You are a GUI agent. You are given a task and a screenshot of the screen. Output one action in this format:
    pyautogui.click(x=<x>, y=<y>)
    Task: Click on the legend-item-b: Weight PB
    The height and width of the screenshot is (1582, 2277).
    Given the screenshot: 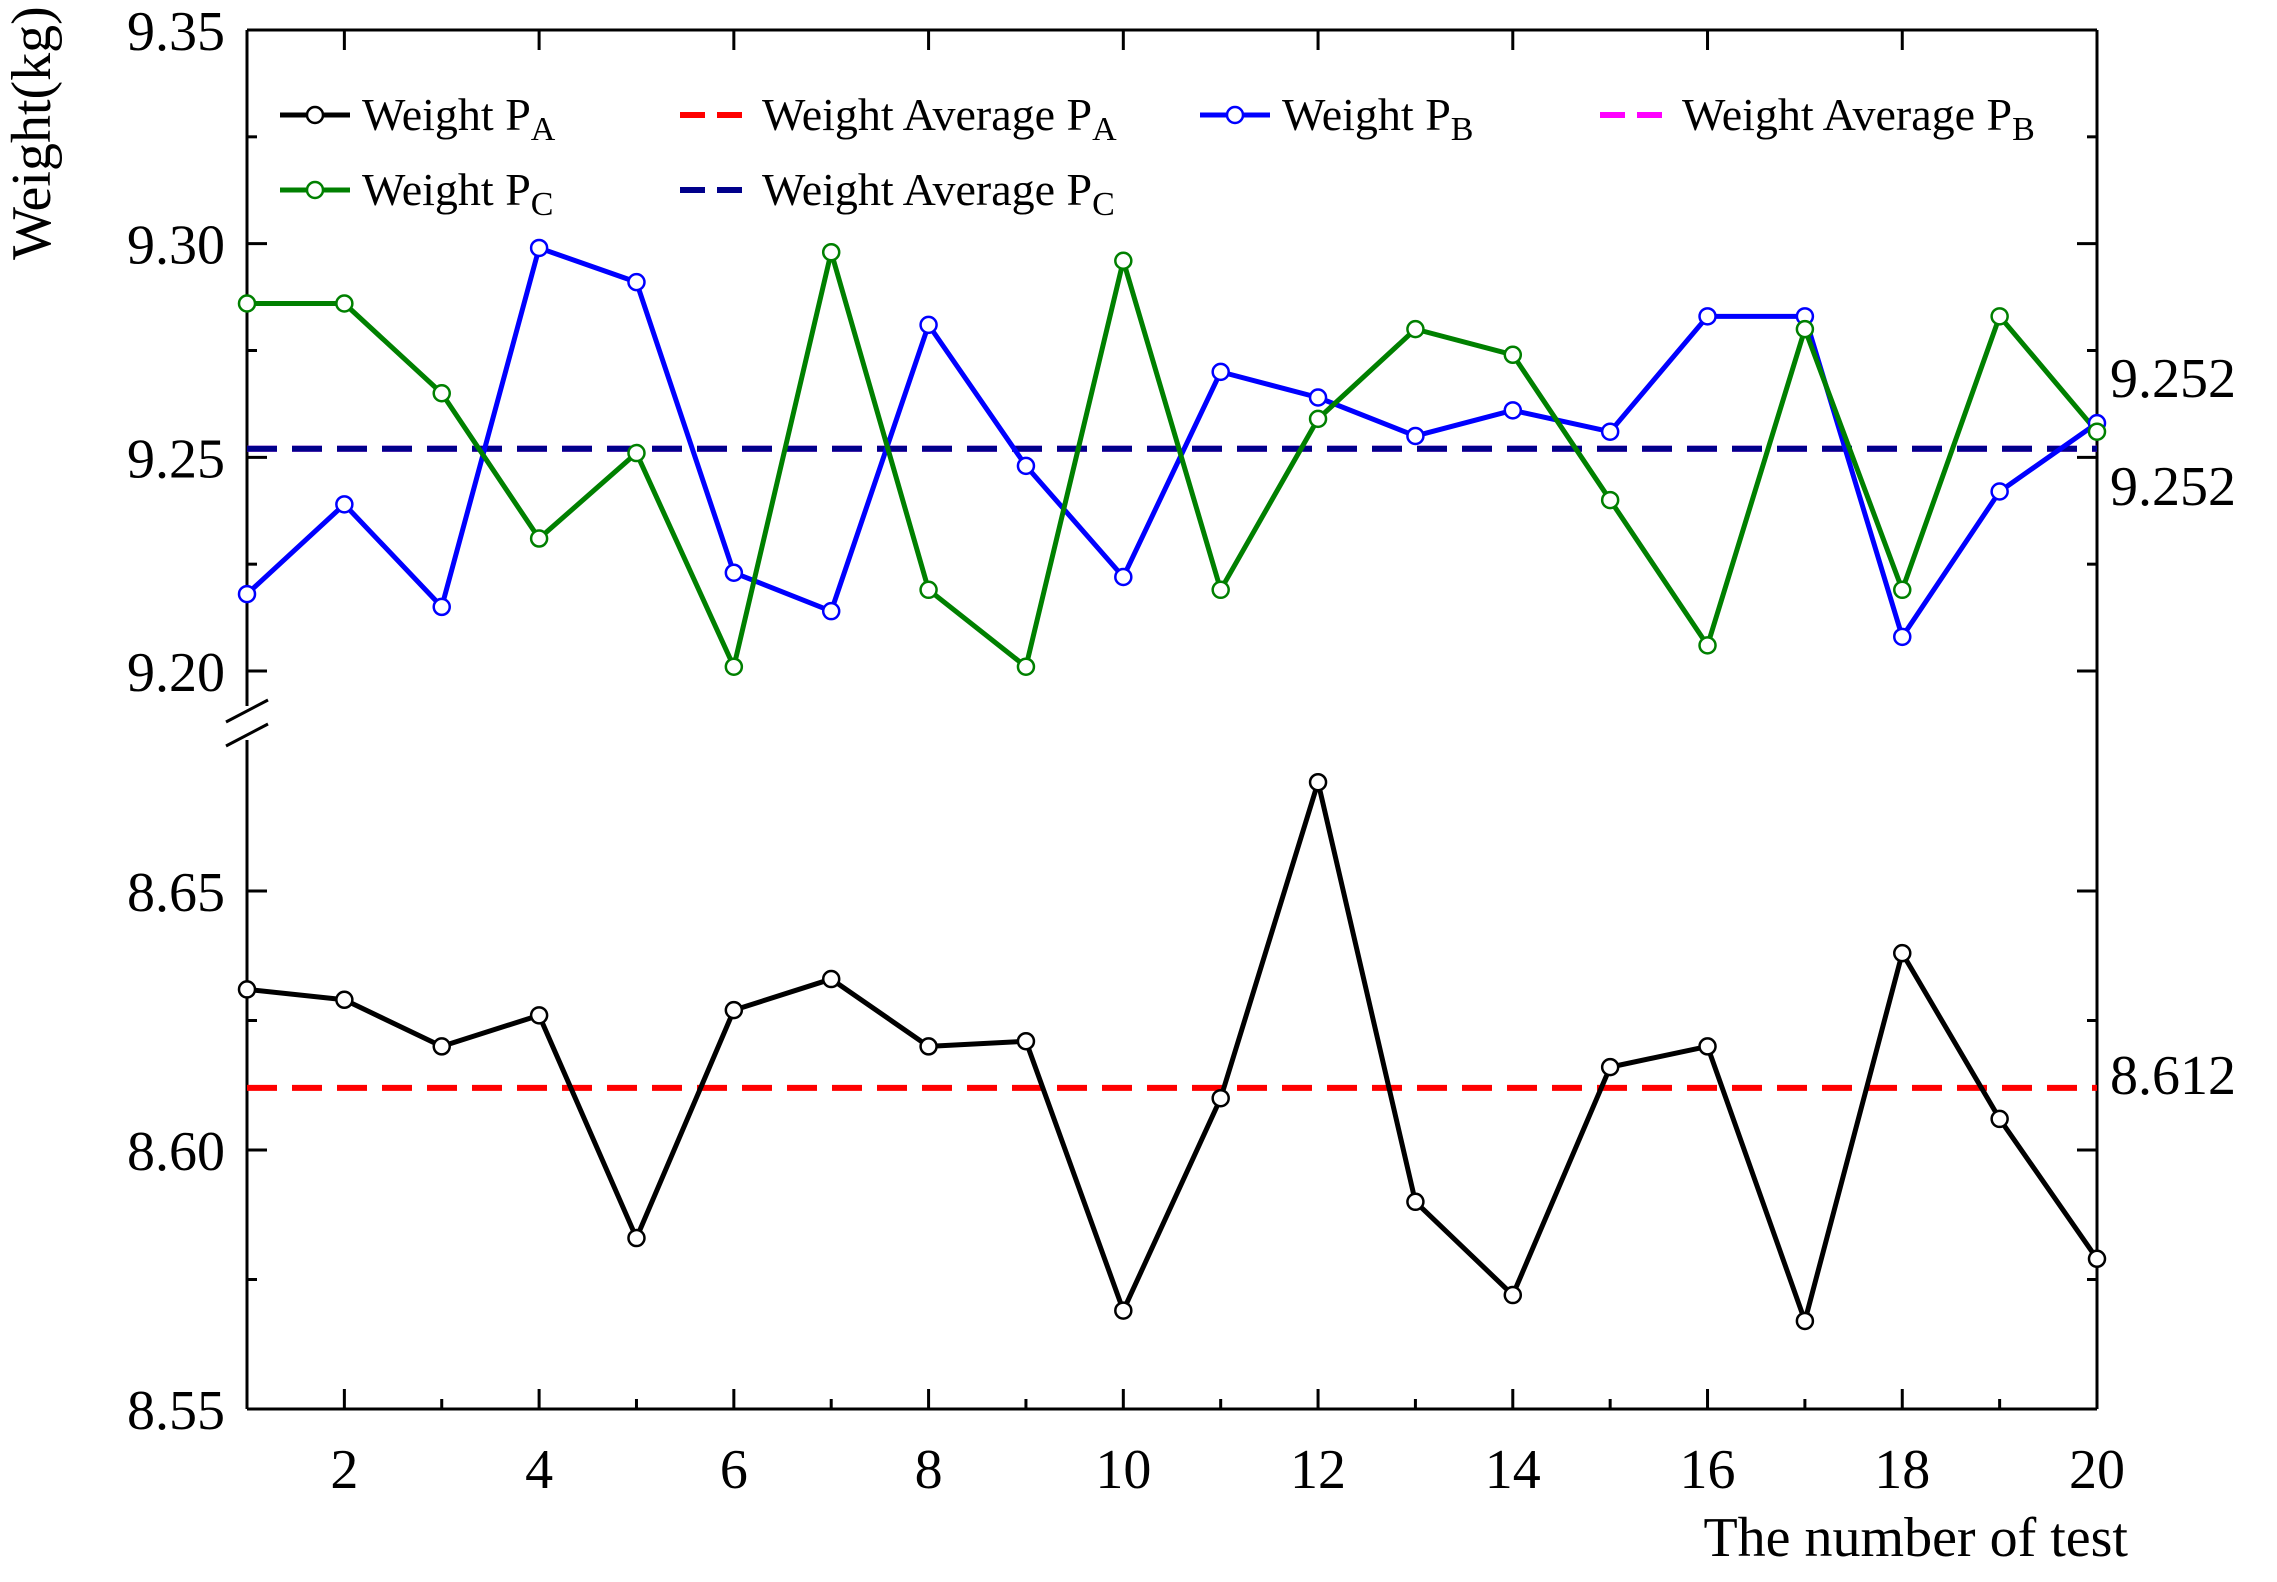 What is the action you would take?
    pyautogui.click(x=1336, y=118)
    